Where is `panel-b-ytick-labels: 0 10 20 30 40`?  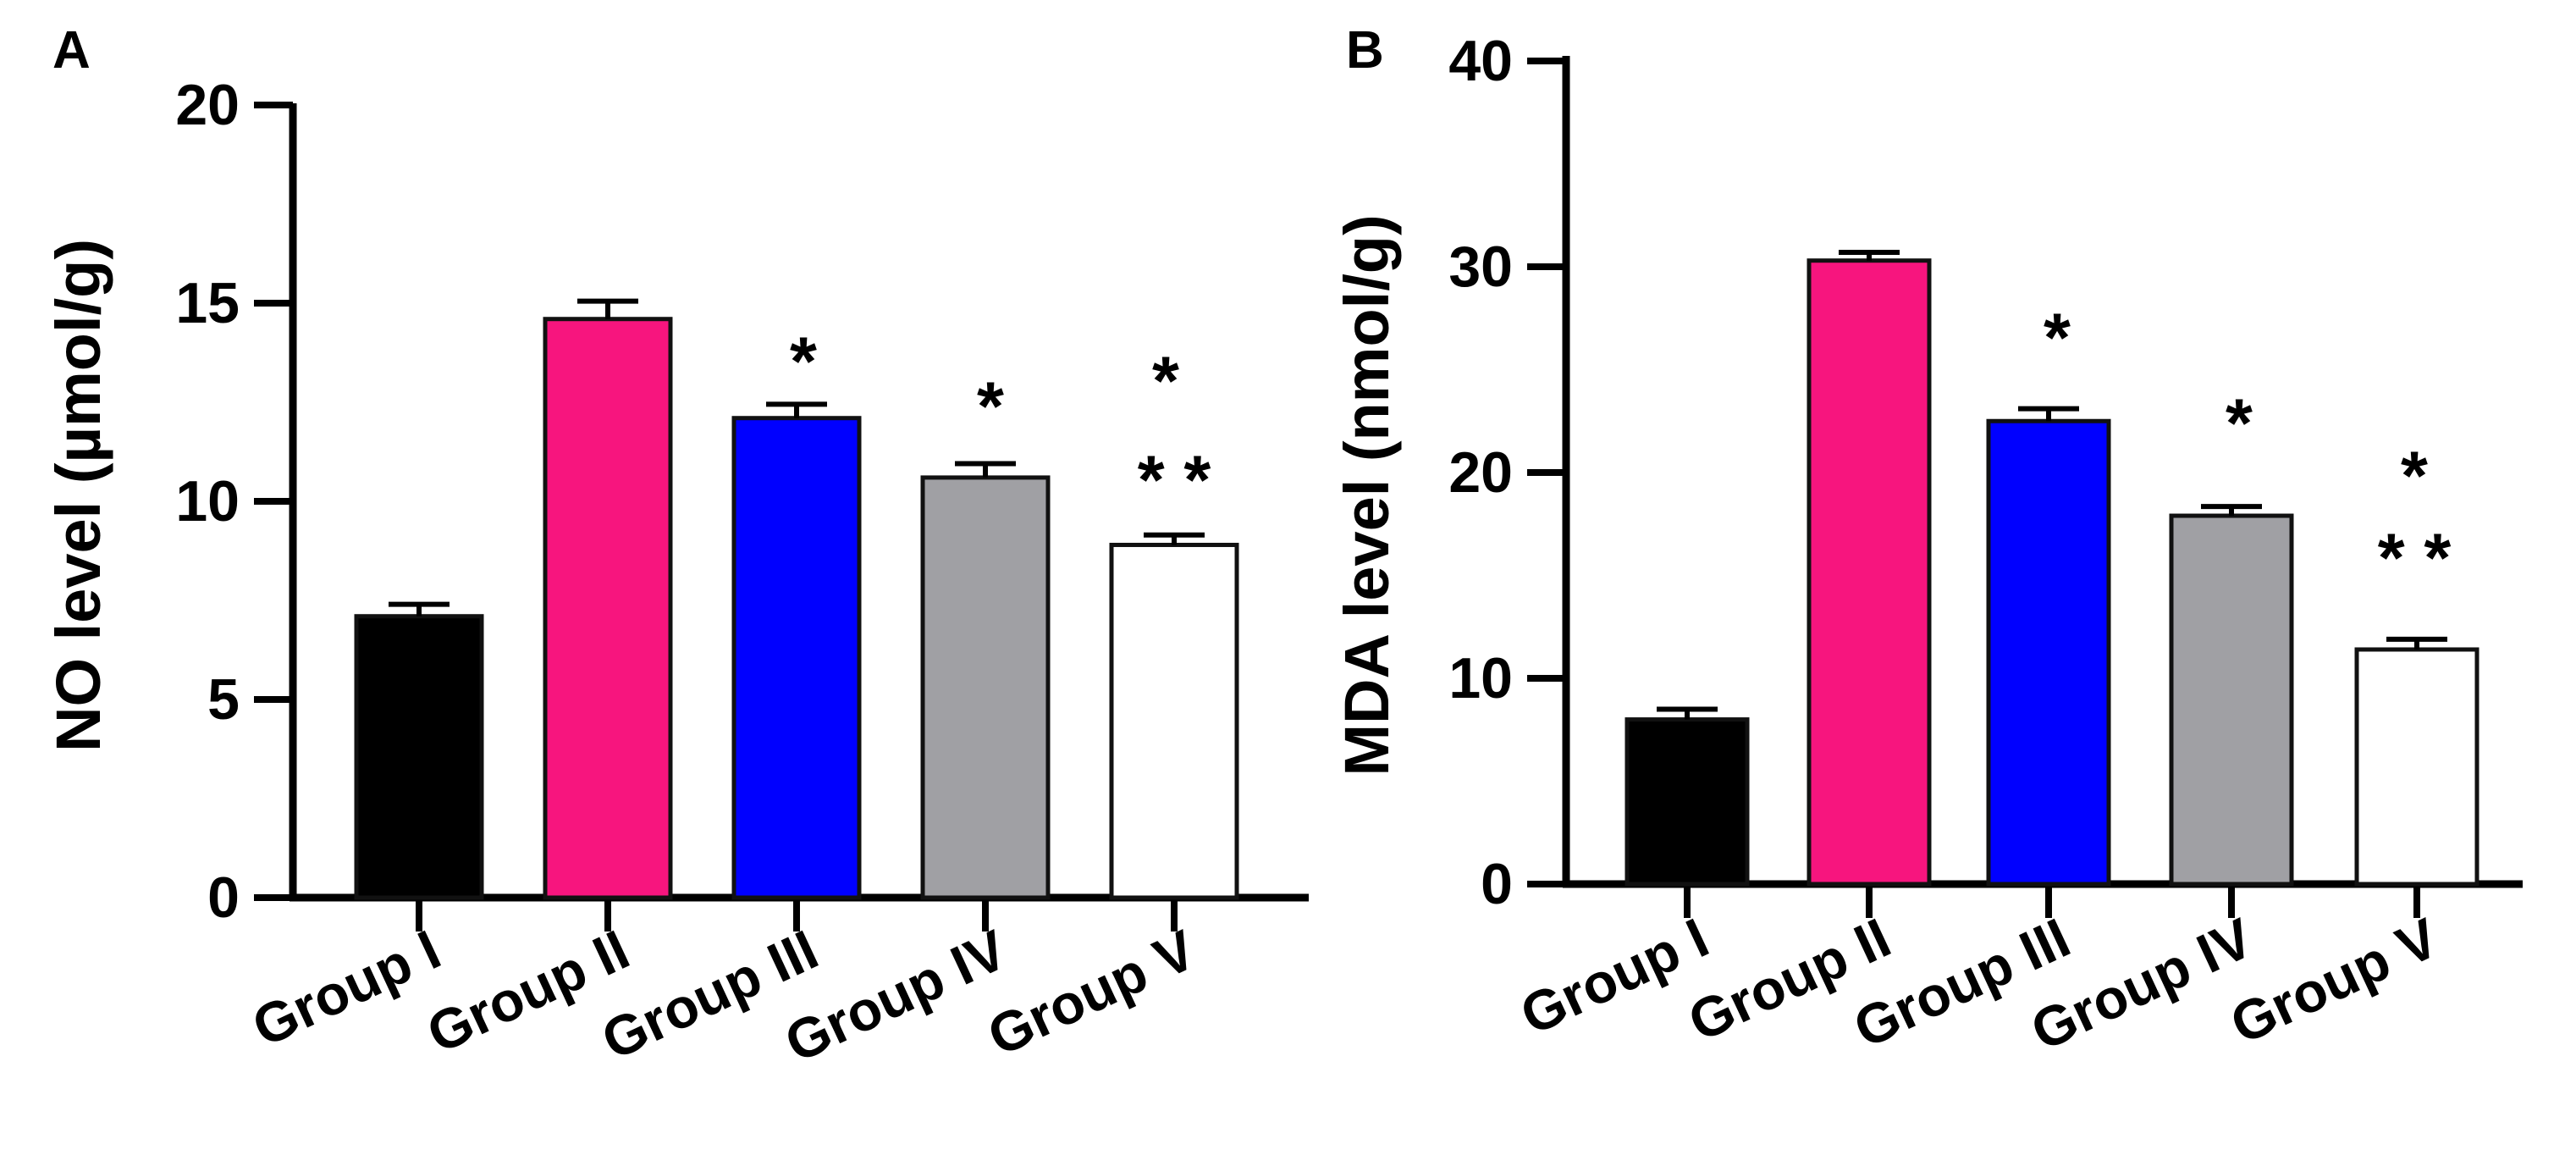
panel-b-ytick-labels: 0 10 20 30 40 is located at coordinates (1480, 472).